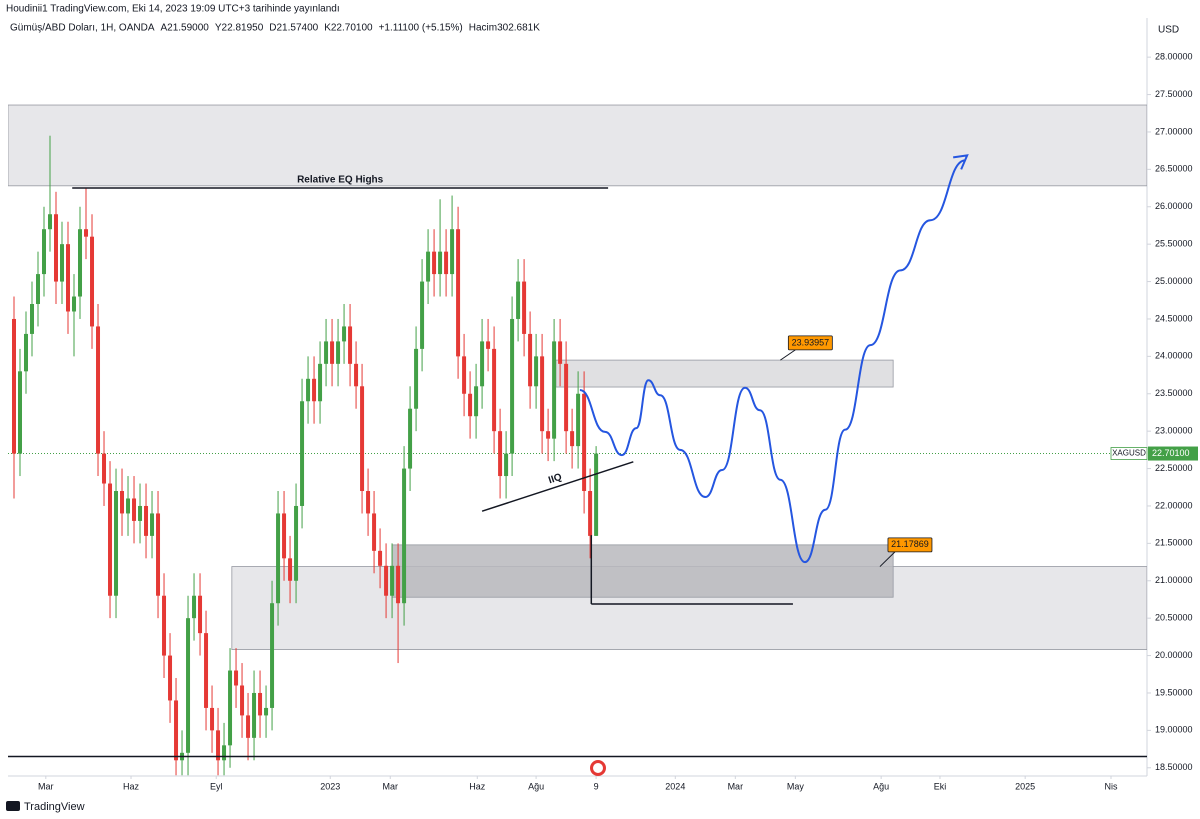 Image resolution: width=1200 pixels, height=819 pixels. I want to click on y-tick-label: 23.50000, so click(1174, 393).